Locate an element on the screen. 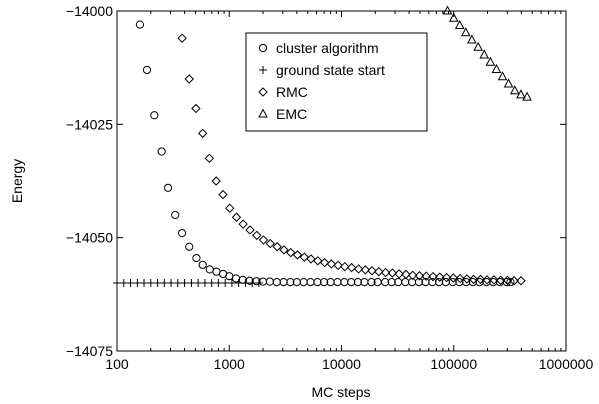 This screenshot has height=404, width=599. series-triangle is located at coordinates (487, 53).